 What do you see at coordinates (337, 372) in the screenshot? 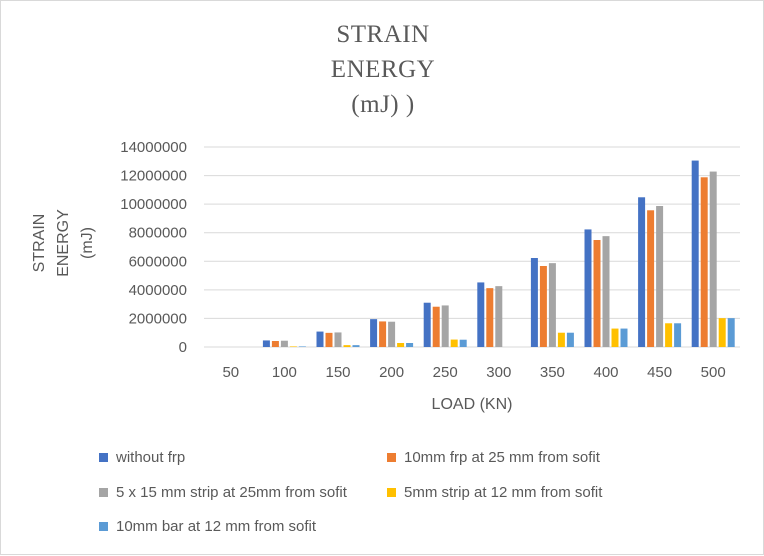
I see `x-tick-label: 150` at bounding box center [337, 372].